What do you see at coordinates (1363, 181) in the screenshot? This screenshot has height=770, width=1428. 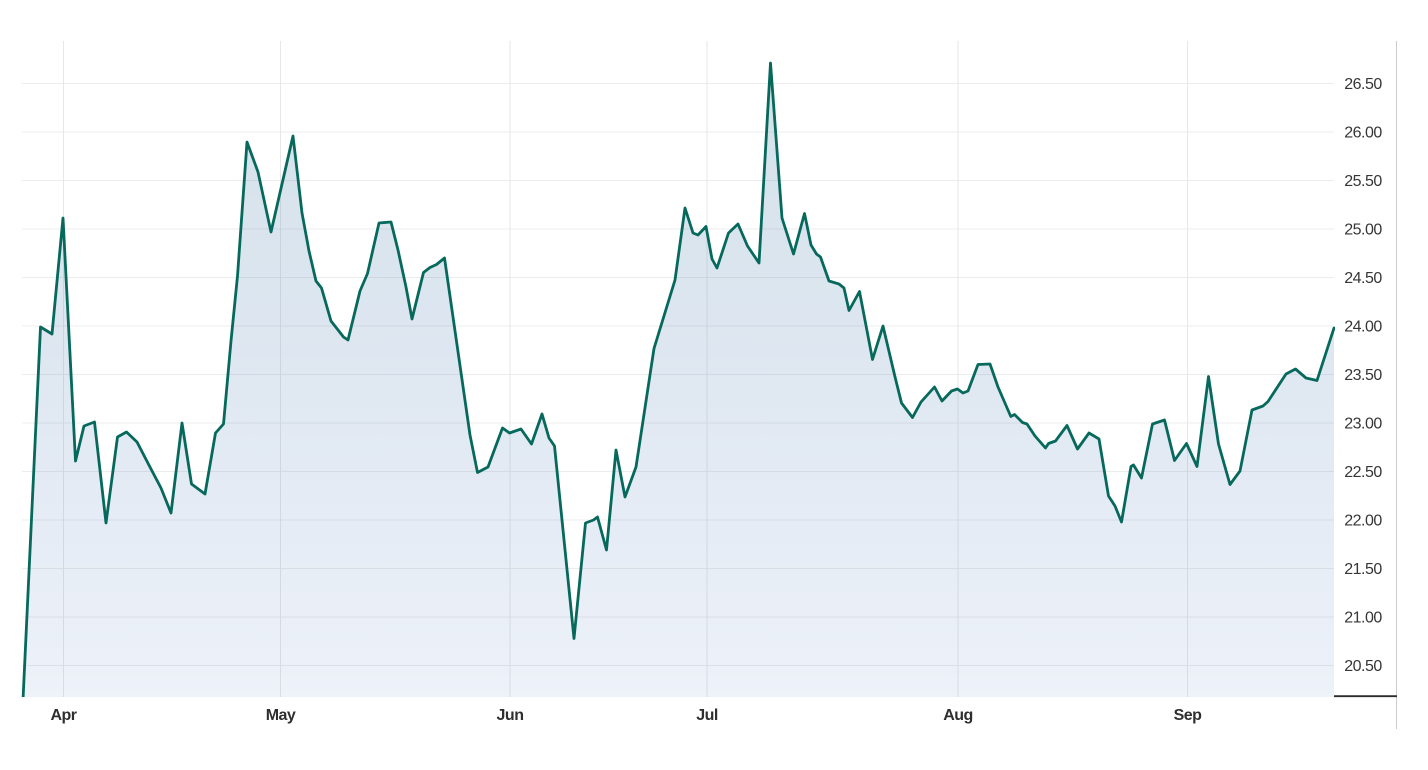 I see `svg-text: 25.50` at bounding box center [1363, 181].